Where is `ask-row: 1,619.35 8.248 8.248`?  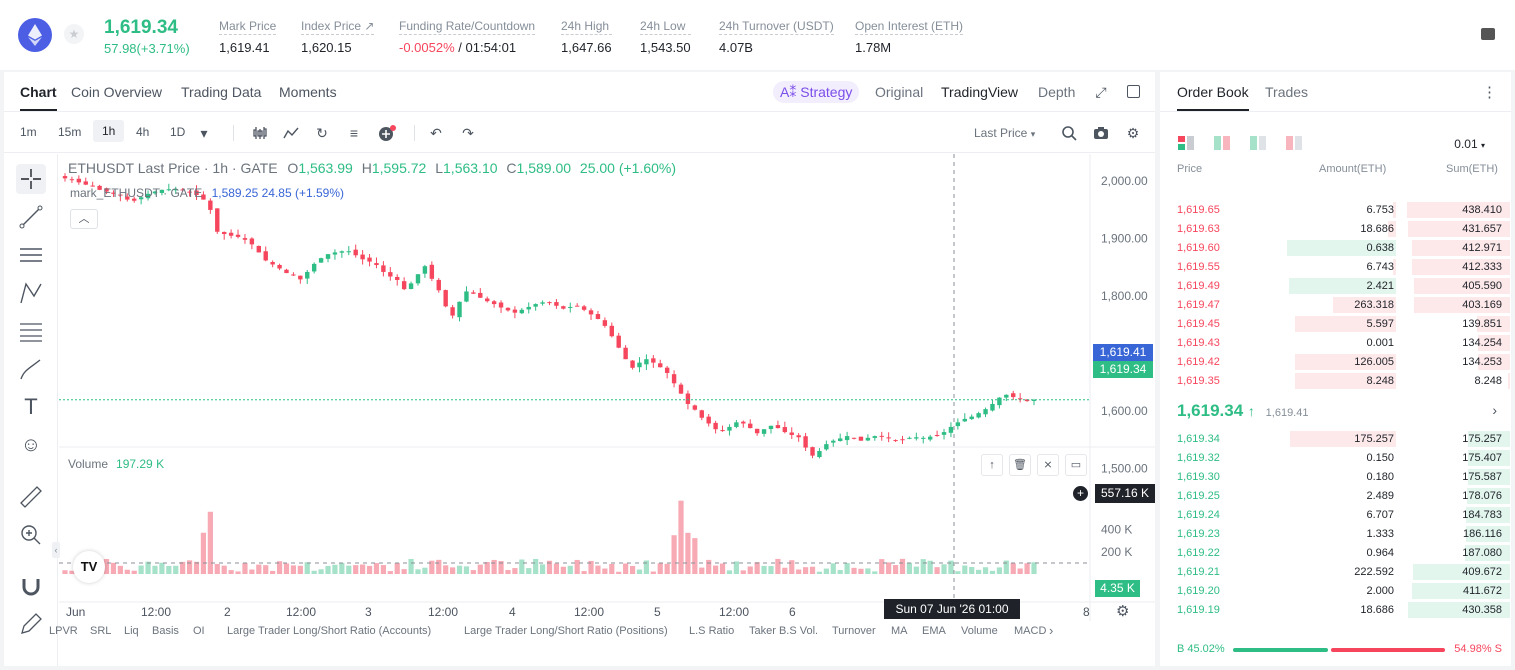 ask-row: 1,619.35 8.248 8.248 is located at coordinates (1343, 381).